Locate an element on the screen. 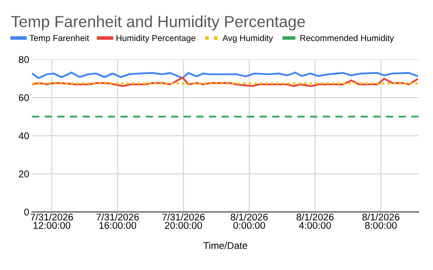 This screenshot has width=433, height=270. legend-label: Recommended Humidity is located at coordinates (347, 38).